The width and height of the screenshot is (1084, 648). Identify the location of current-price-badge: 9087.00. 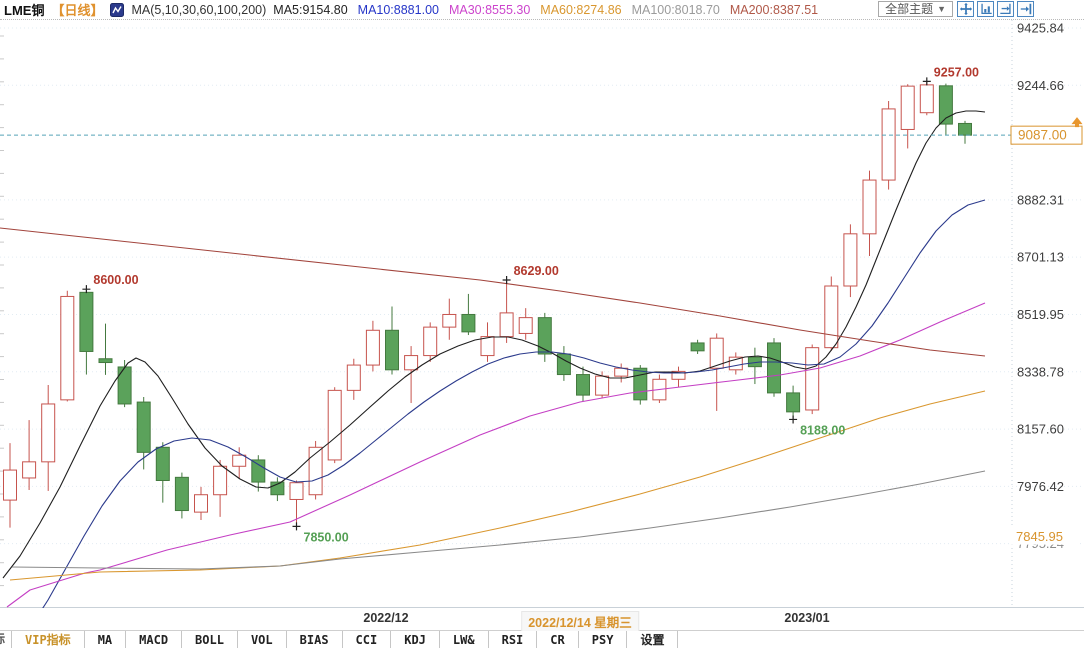
(1046, 131).